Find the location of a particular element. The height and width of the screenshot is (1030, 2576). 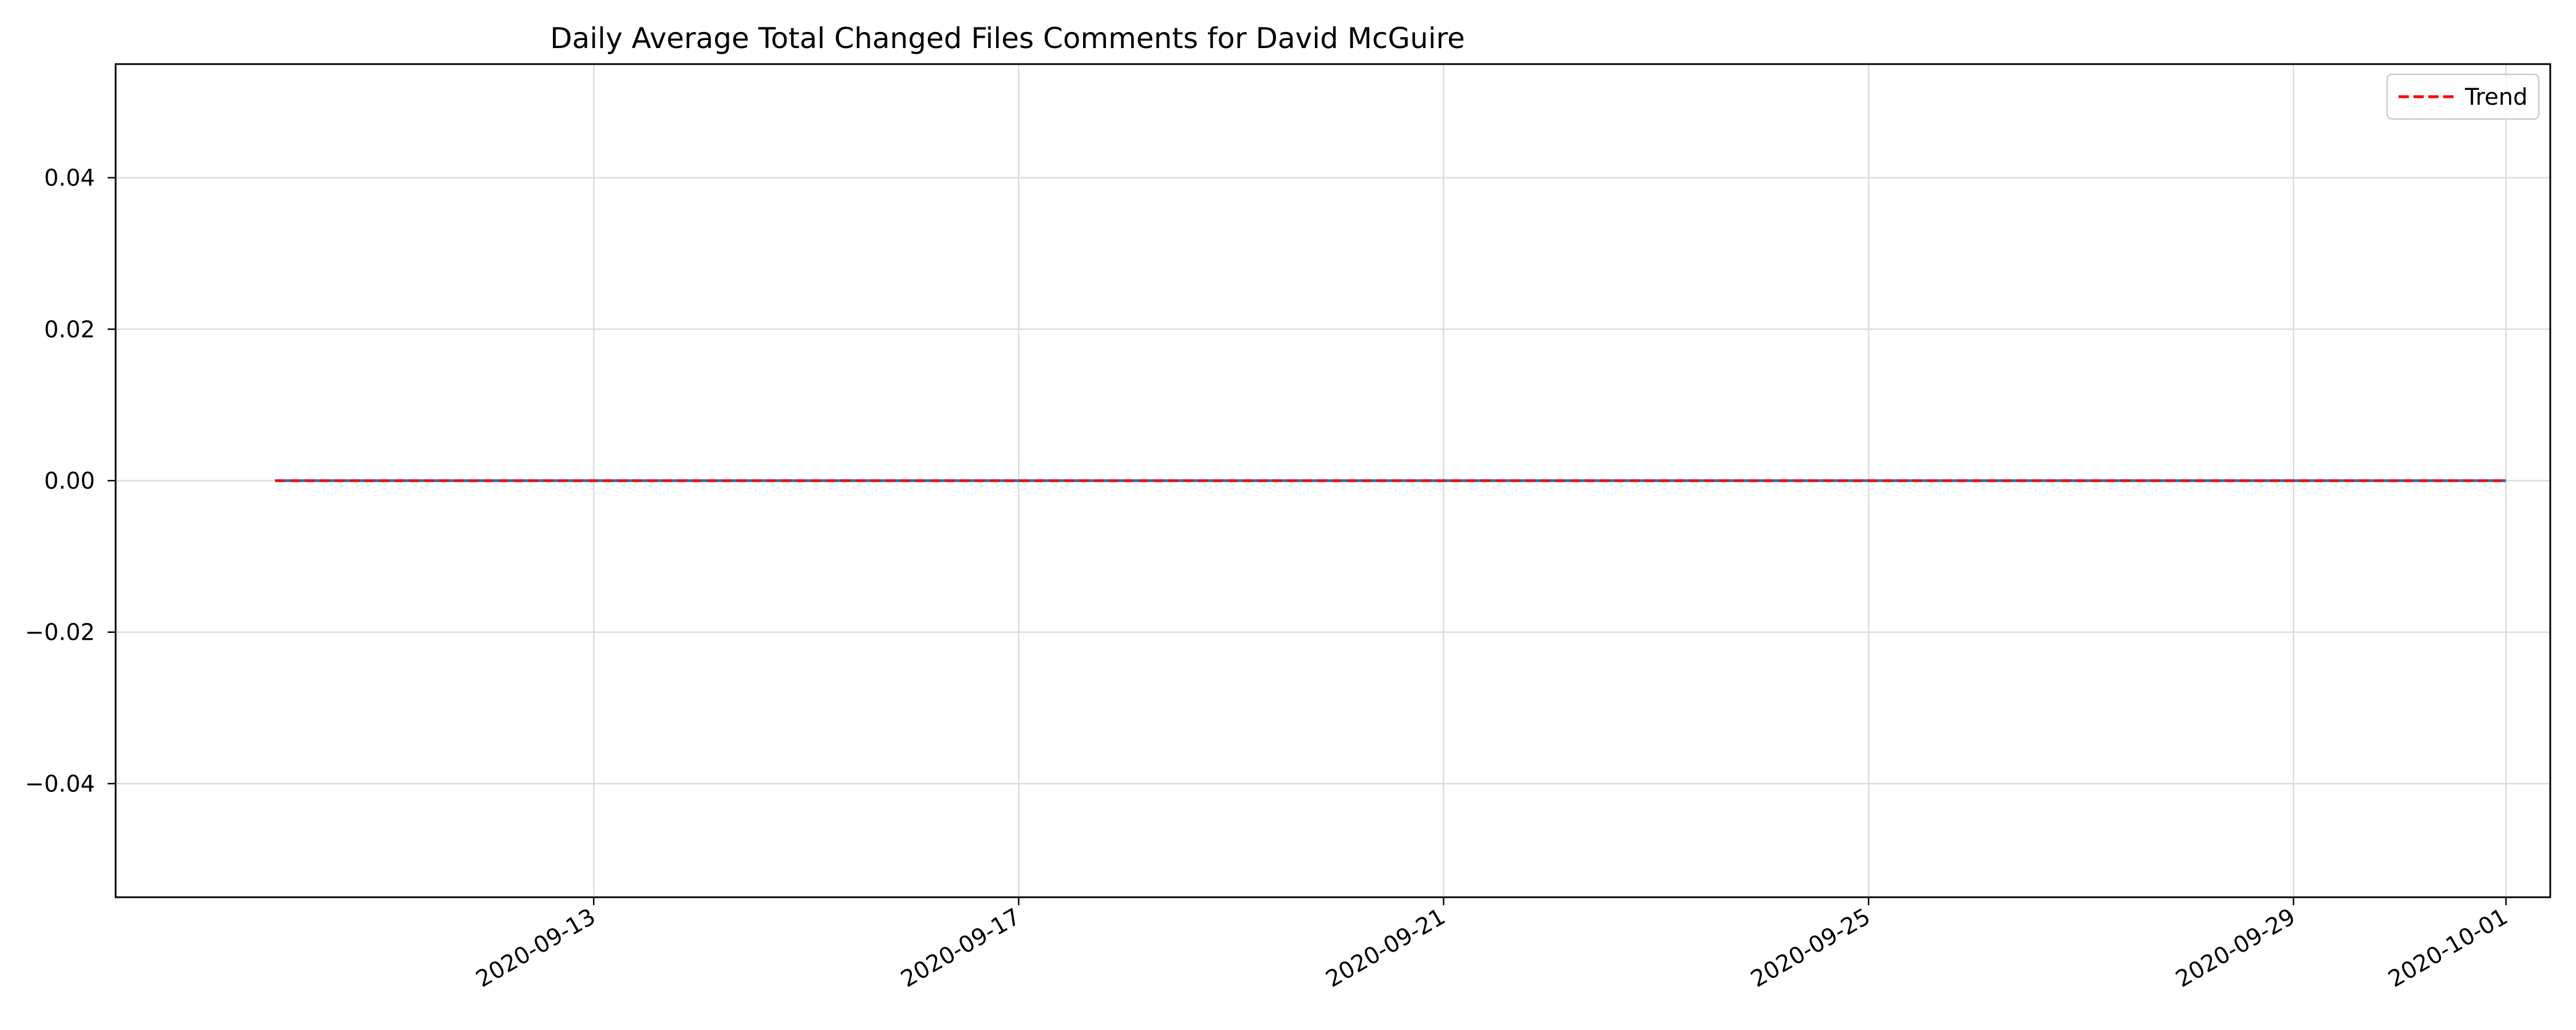

legend-trend-label: Trend is located at coordinates (2495, 97).